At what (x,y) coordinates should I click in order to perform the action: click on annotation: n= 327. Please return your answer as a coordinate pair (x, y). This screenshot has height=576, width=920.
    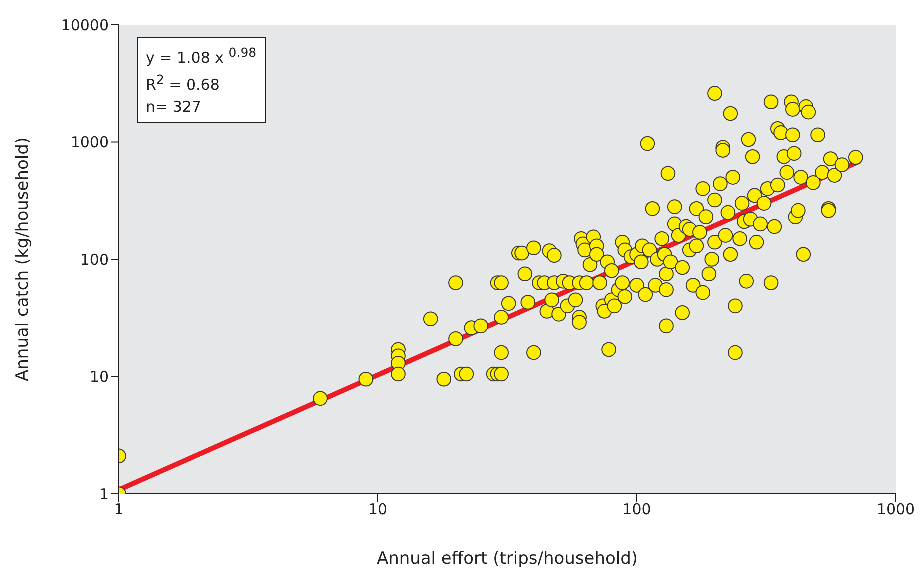
    Looking at the image, I should click on (174, 107).